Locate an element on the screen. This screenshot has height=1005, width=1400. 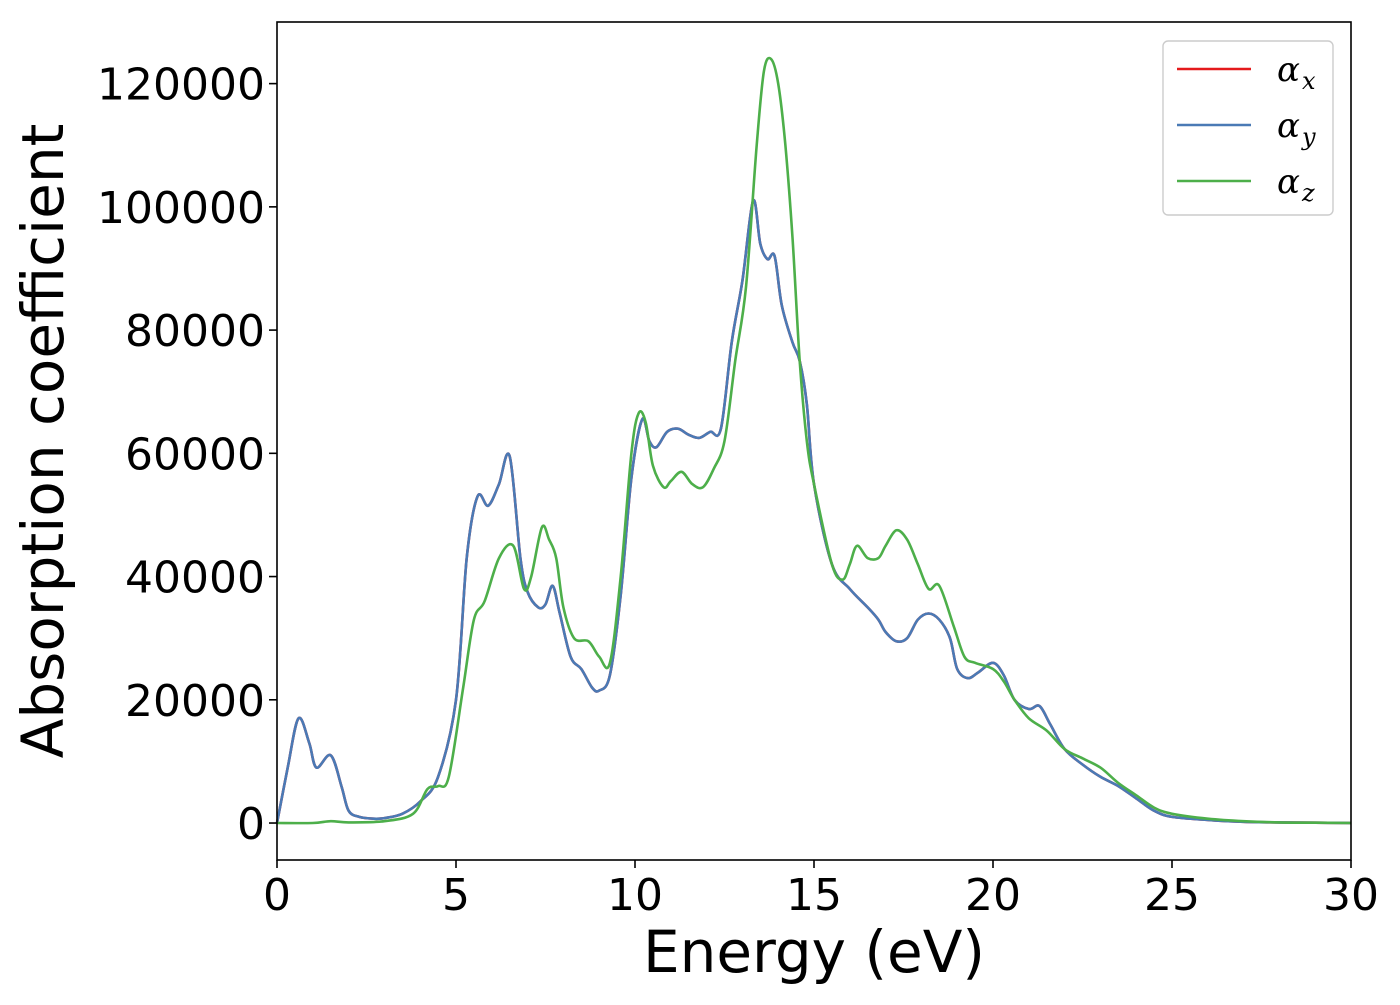
y-tick-label: 100000 is located at coordinates (181, 208).